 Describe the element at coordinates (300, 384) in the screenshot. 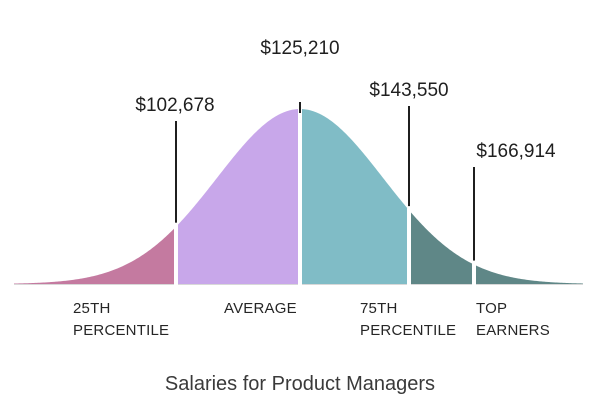

I see `chart-title: Salaries for Product Managers` at that location.